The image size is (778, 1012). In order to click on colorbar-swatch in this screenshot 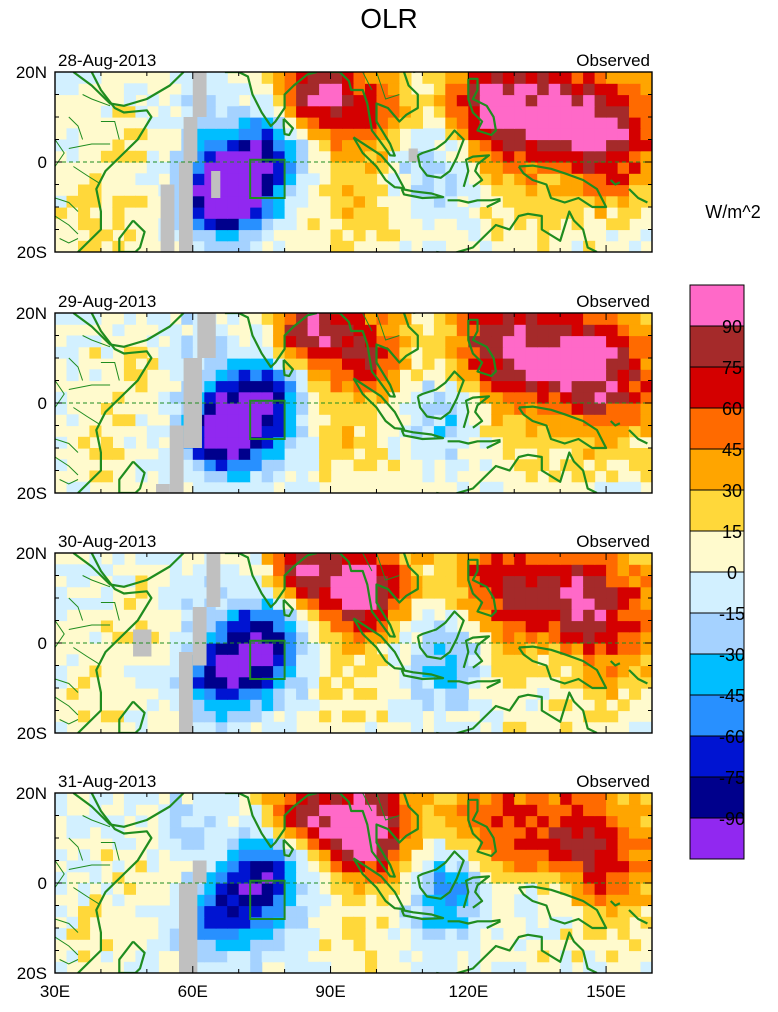, I will do `click(717, 428)`.